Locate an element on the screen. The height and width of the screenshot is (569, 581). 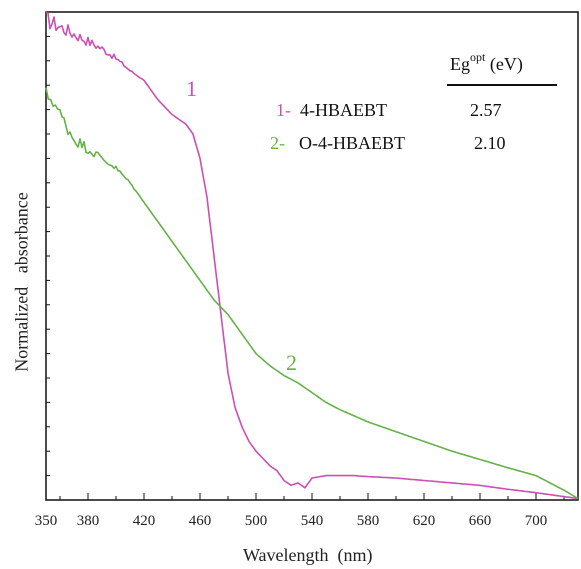
x-tick-label: 500 is located at coordinates (256, 521).